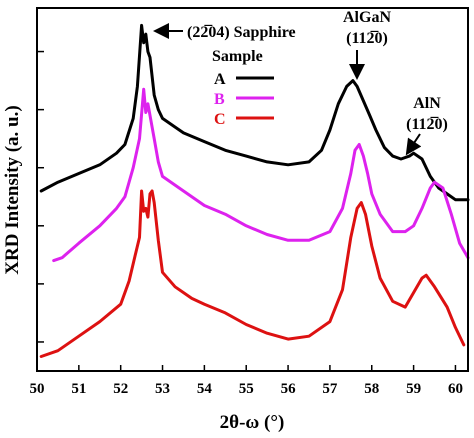  I want to click on legend-label-b: B, so click(219, 99).